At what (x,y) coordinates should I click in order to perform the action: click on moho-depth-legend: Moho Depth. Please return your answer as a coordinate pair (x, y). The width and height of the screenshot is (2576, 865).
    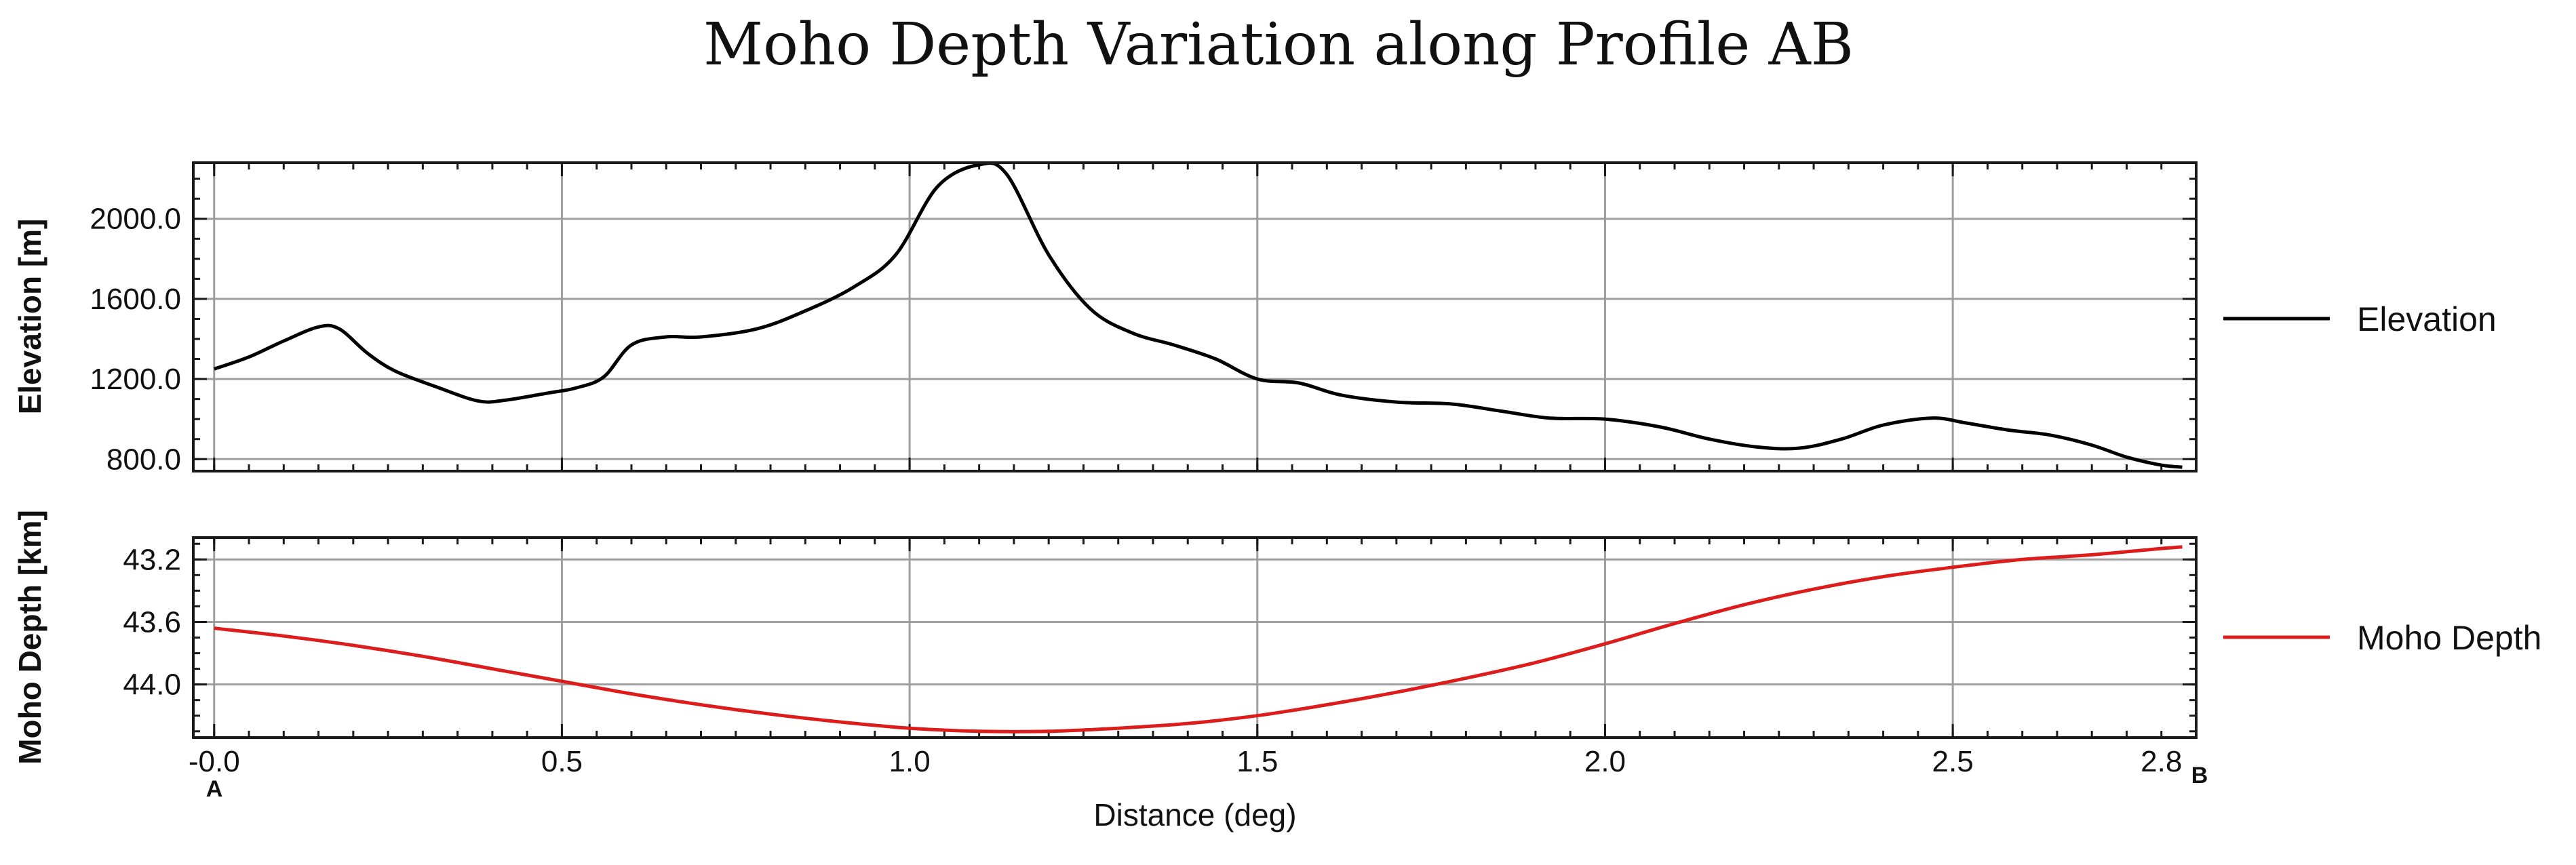
    Looking at the image, I should click on (2382, 638).